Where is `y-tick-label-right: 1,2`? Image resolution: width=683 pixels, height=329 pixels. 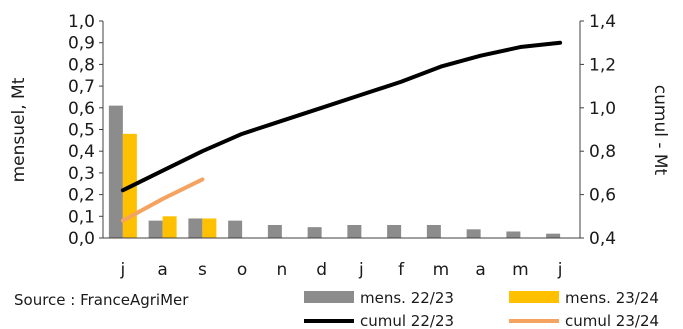 y-tick-label-right: 1,2 is located at coordinates (602, 65).